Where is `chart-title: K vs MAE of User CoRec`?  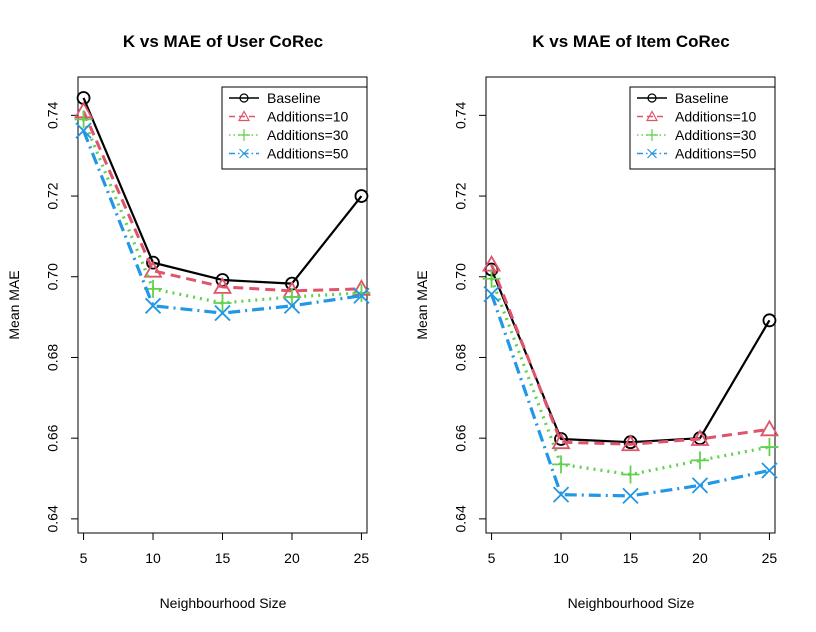 chart-title: K vs MAE of User CoRec is located at coordinates (223, 41).